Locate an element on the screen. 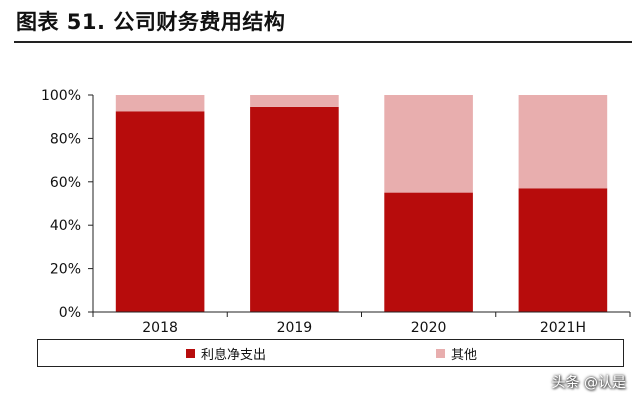  legend-swatch-other is located at coordinates (440, 353).